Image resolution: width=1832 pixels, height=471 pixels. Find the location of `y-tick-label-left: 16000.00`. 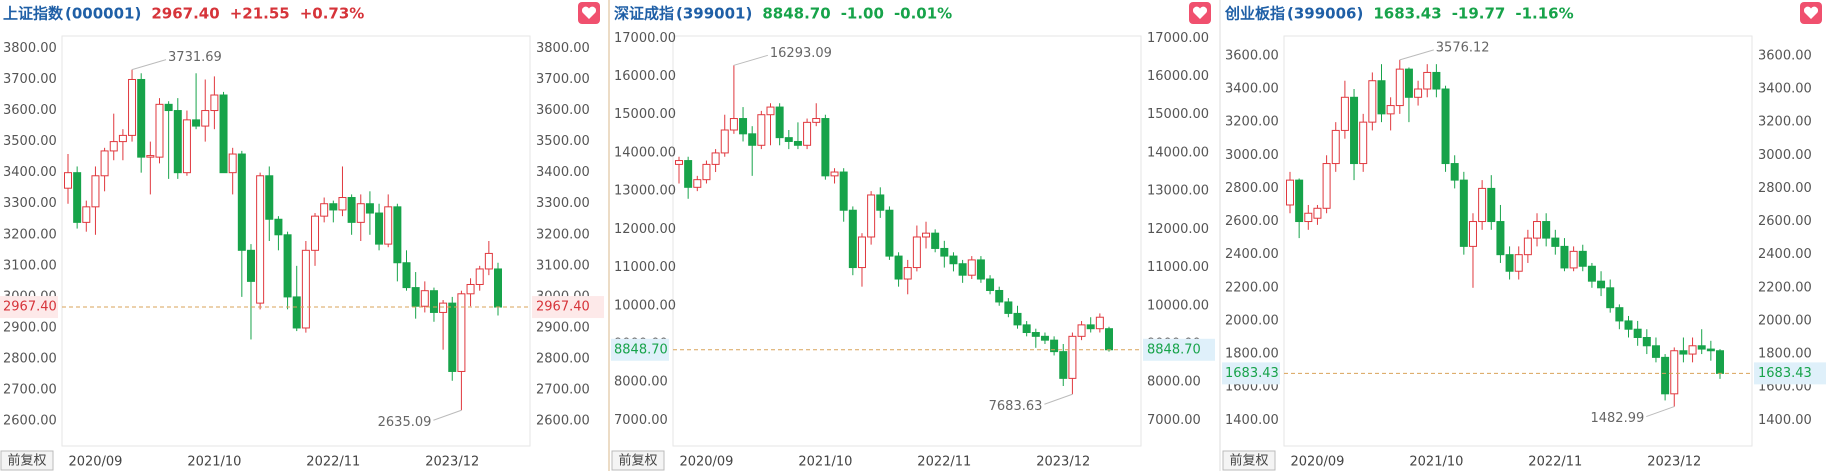

y-tick-label-left: 16000.00 is located at coordinates (645, 76).